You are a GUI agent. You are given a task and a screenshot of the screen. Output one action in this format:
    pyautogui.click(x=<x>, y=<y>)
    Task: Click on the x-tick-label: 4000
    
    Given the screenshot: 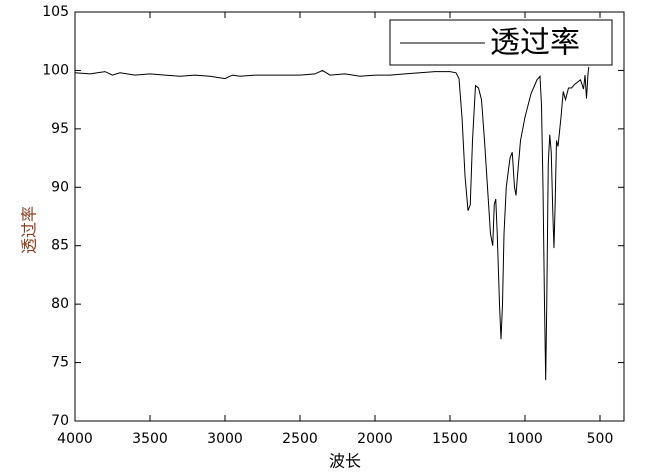 What is the action you would take?
    pyautogui.click(x=75, y=439)
    